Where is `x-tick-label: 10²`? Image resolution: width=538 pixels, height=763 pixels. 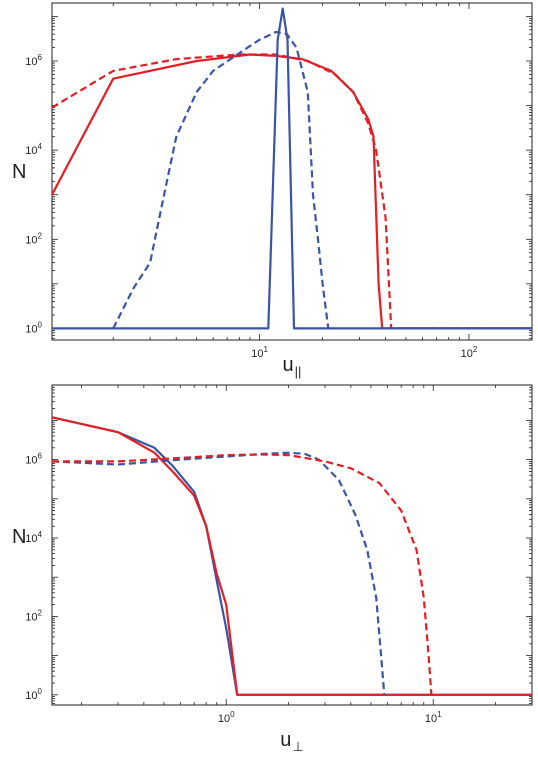 x-tick-label: 10² is located at coordinates (469, 352).